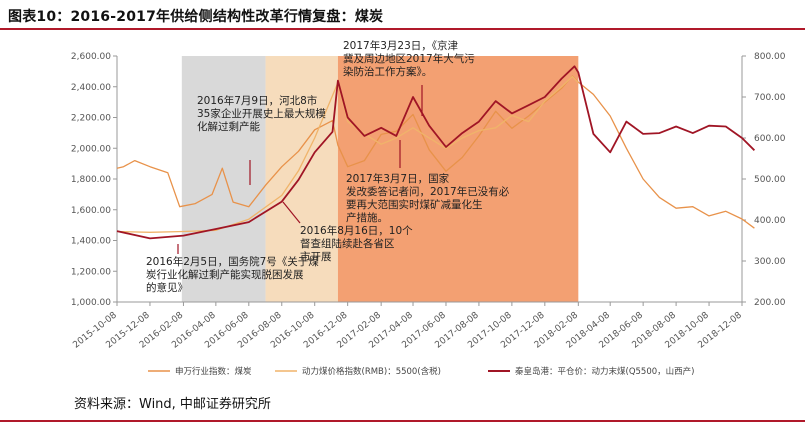 The image size is (805, 425). I want to click on y-right-tick-label: 300.00, so click(770, 262).